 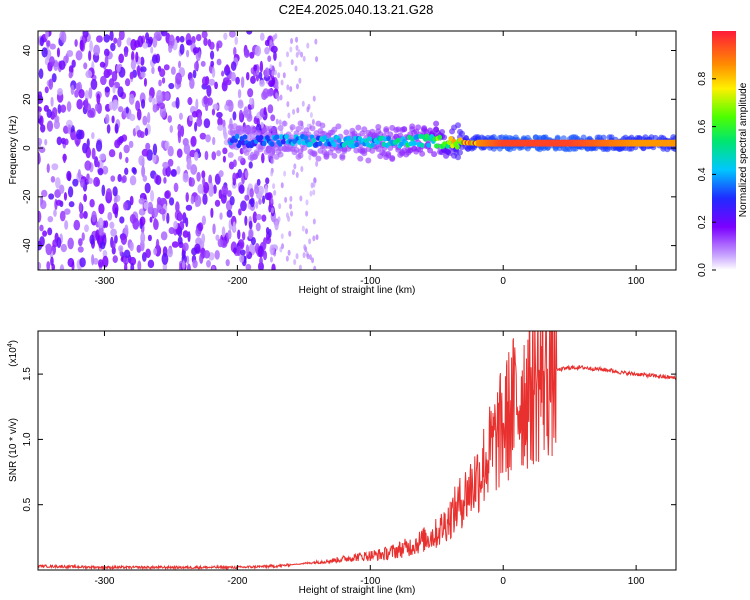 I want to click on colorbar-ticks: 0.0 0.2 0.4 0.6 0.8, so click(x=706, y=174).